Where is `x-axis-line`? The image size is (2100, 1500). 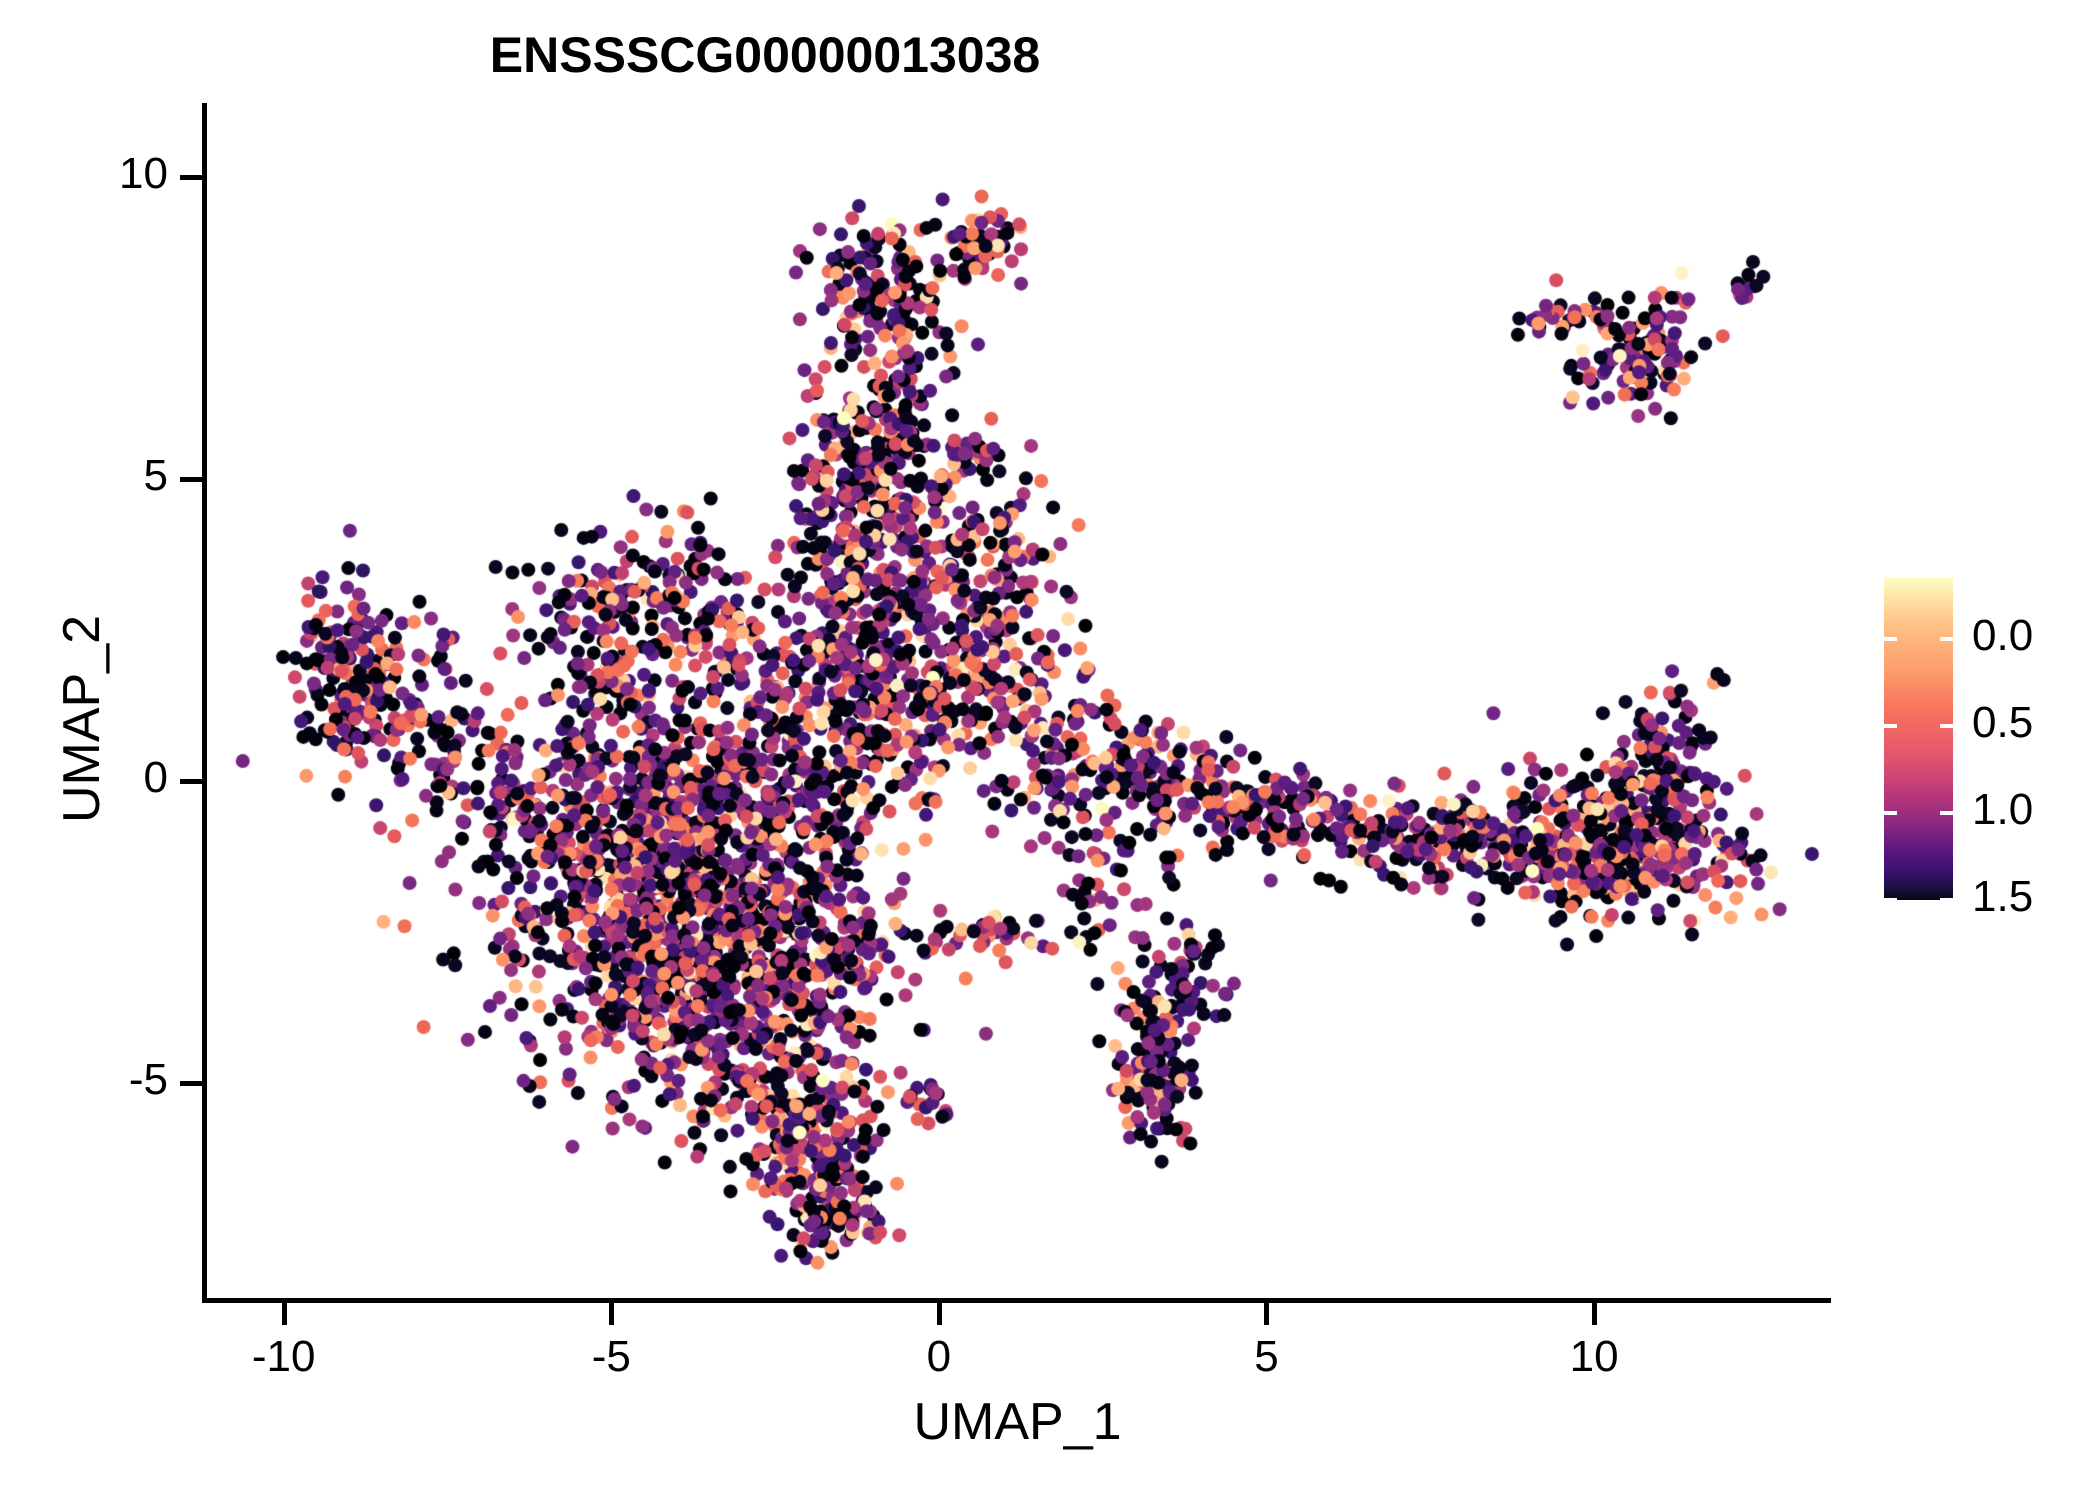 x-axis-line is located at coordinates (1016, 1300).